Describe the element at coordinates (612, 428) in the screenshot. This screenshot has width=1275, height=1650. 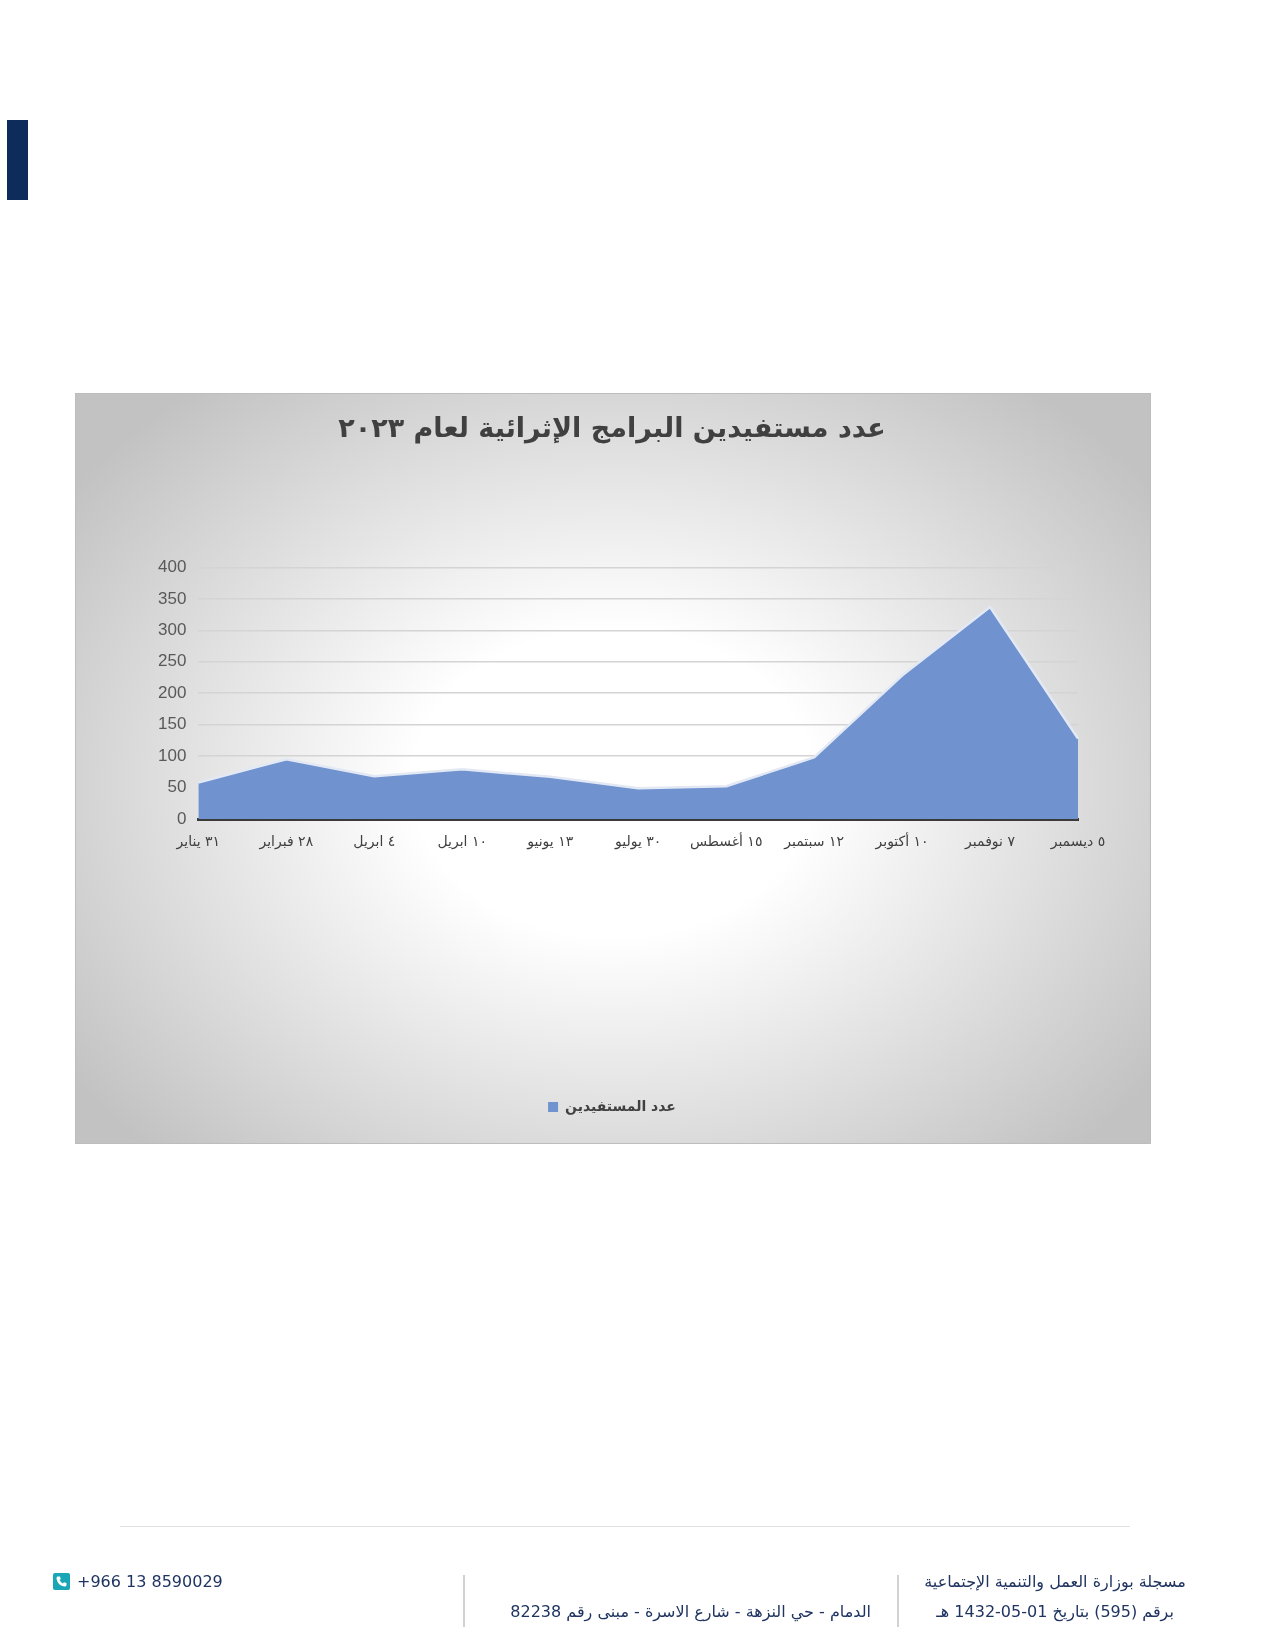
I see `chart-title: عدد مستفيدين البرامج الإثرائية لعام ٢٠٢٣` at that location.